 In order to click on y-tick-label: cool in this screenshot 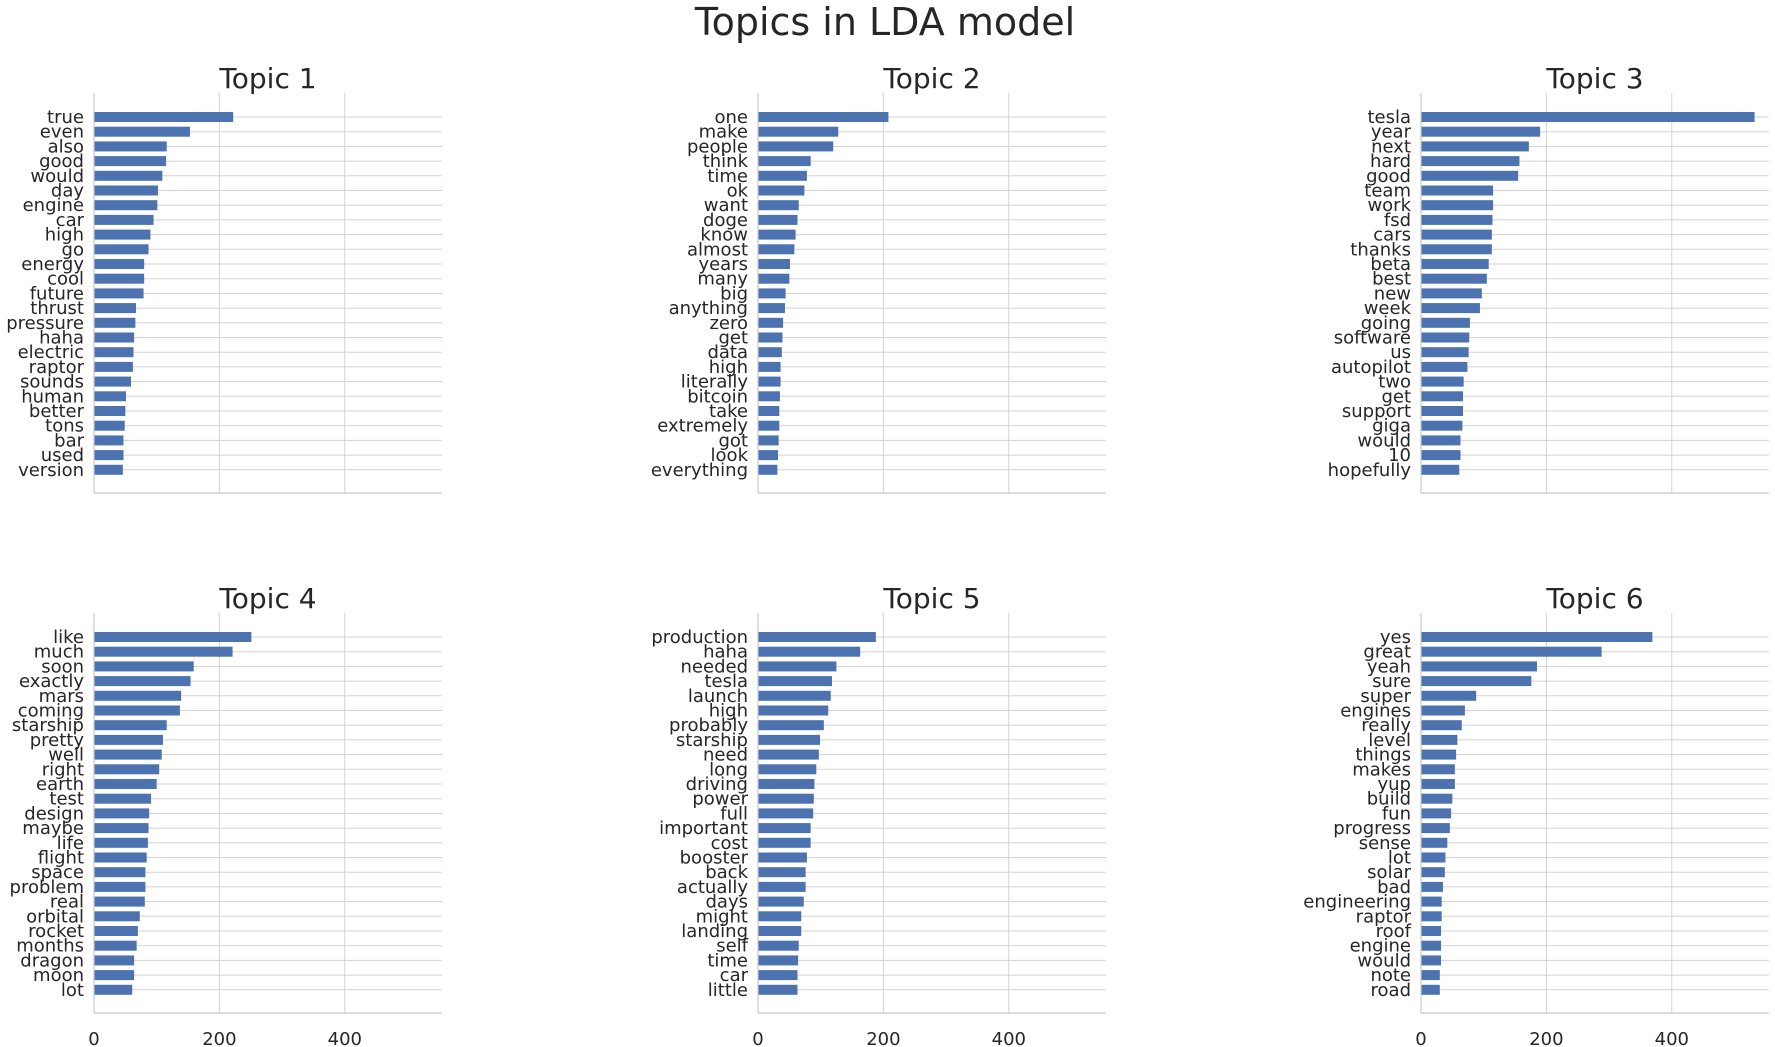, I will do `click(65, 279)`.